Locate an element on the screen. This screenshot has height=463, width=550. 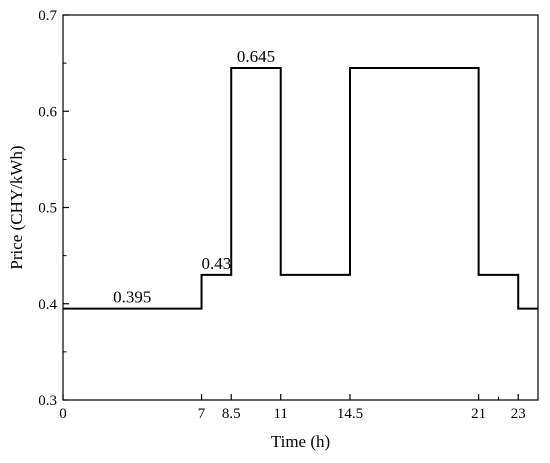
value-annotation: 0.395 is located at coordinates (132, 297).